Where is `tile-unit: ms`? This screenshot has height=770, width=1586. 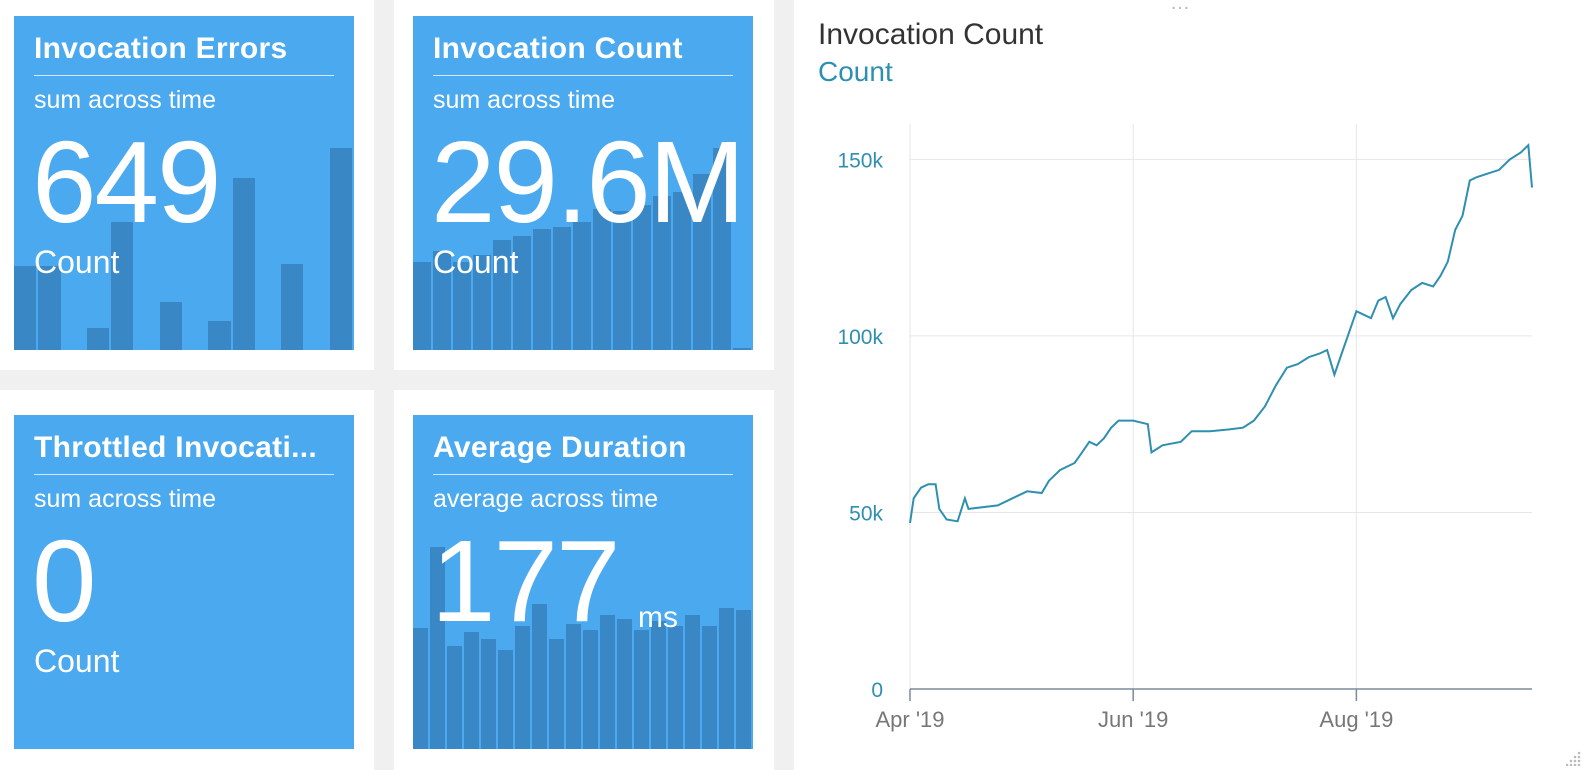 tile-unit: ms is located at coordinates (658, 617).